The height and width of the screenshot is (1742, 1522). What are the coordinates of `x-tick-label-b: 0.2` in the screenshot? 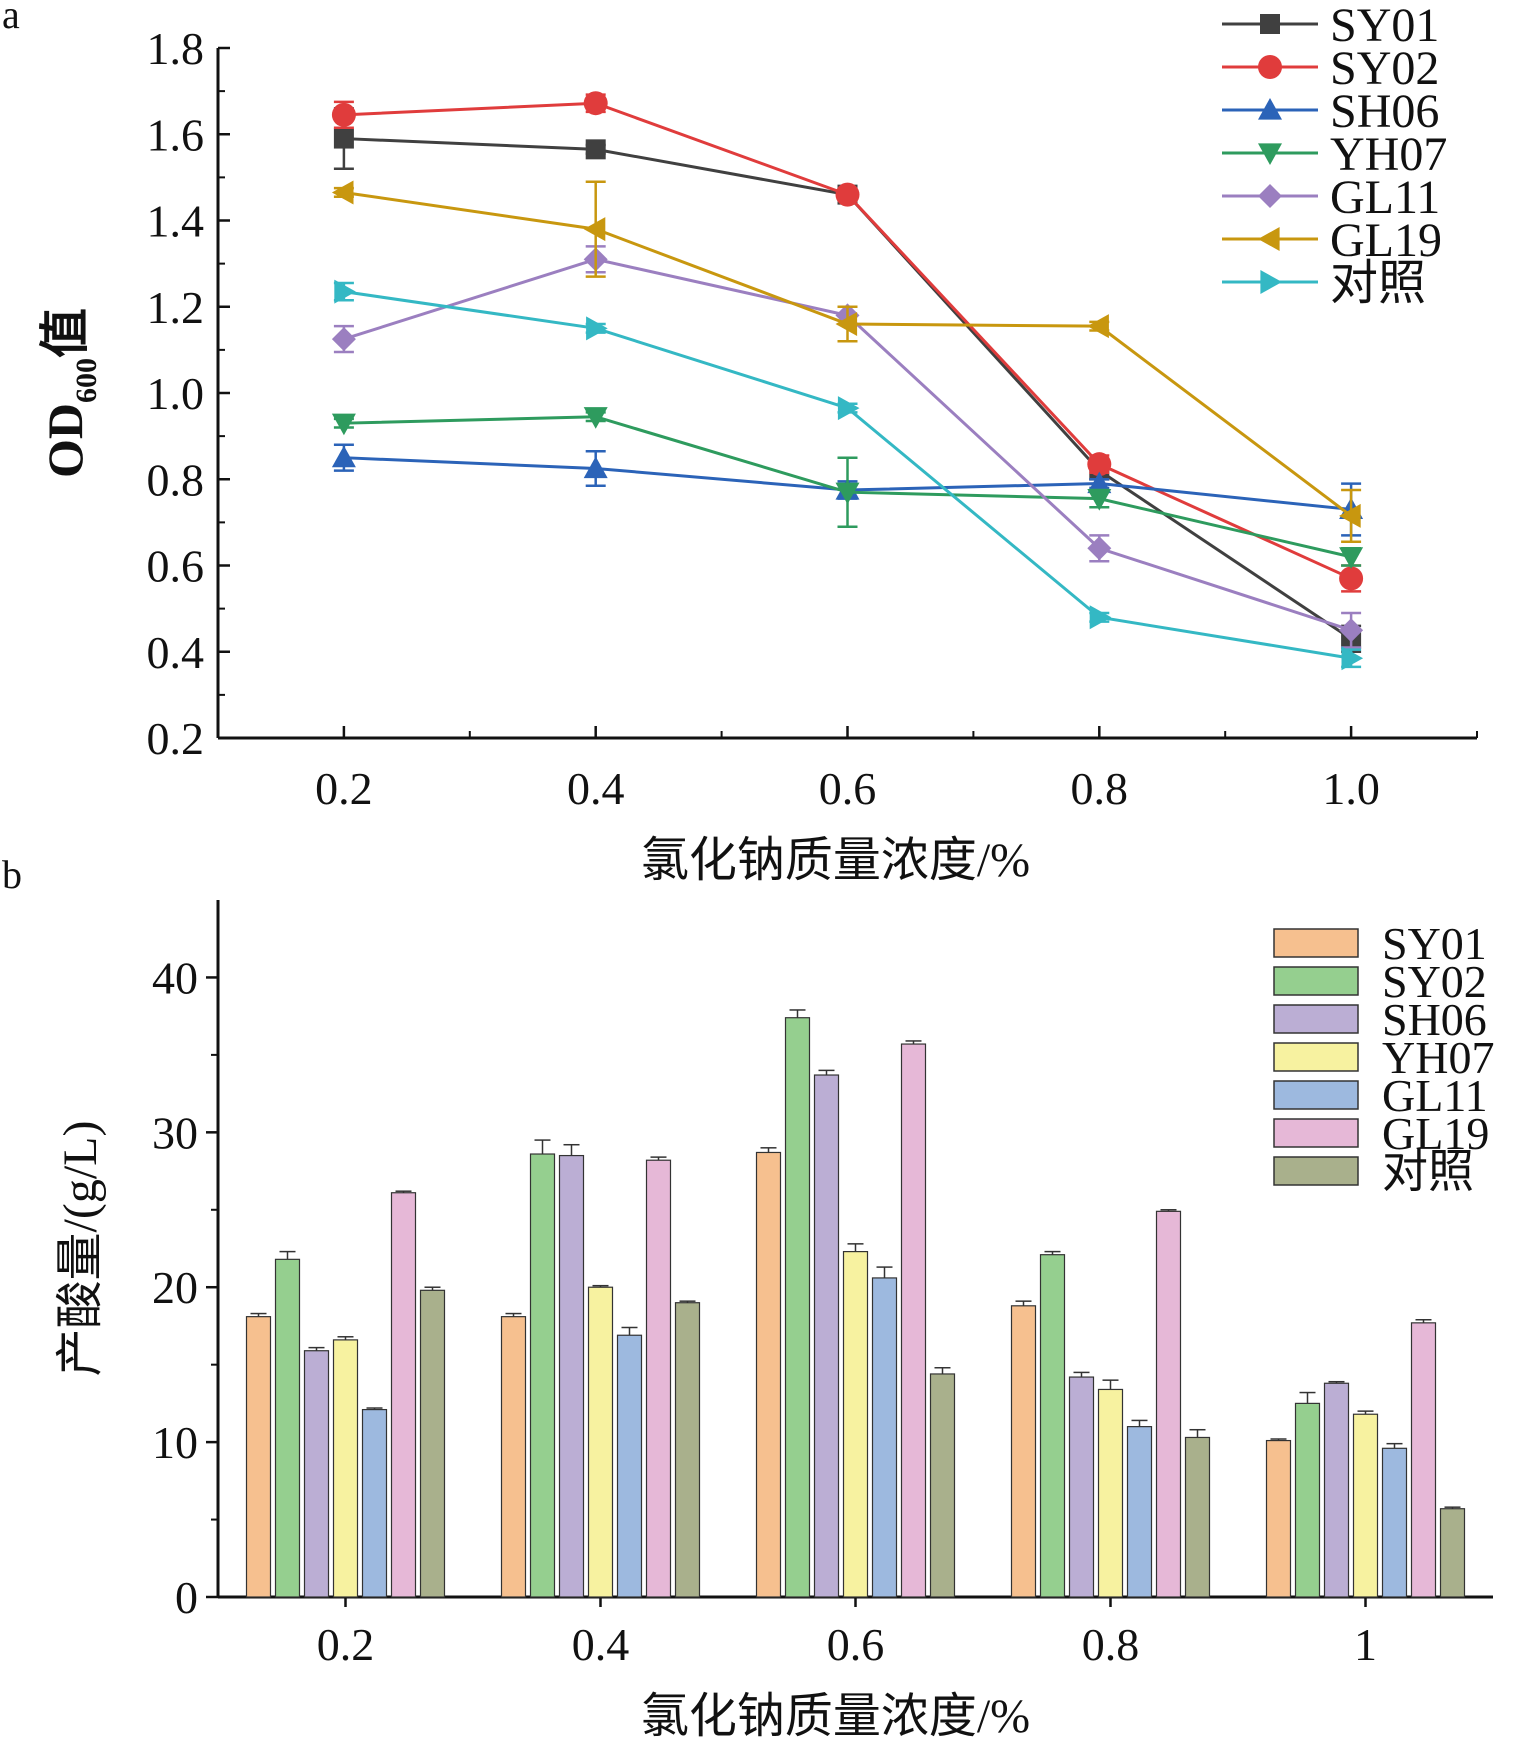 It's located at (346, 1644).